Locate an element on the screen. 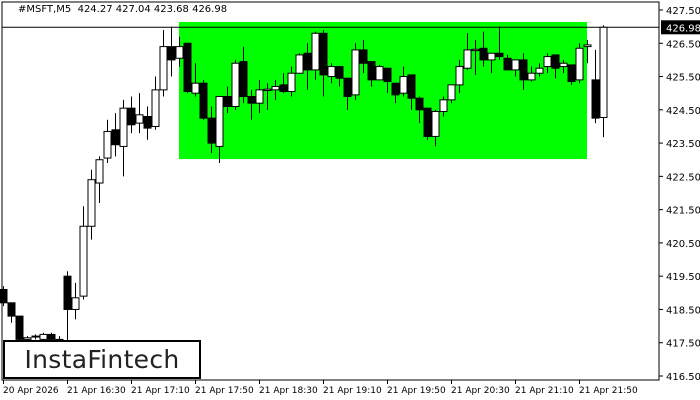  instafintech-logo: InstaFintech is located at coordinates (102, 359).